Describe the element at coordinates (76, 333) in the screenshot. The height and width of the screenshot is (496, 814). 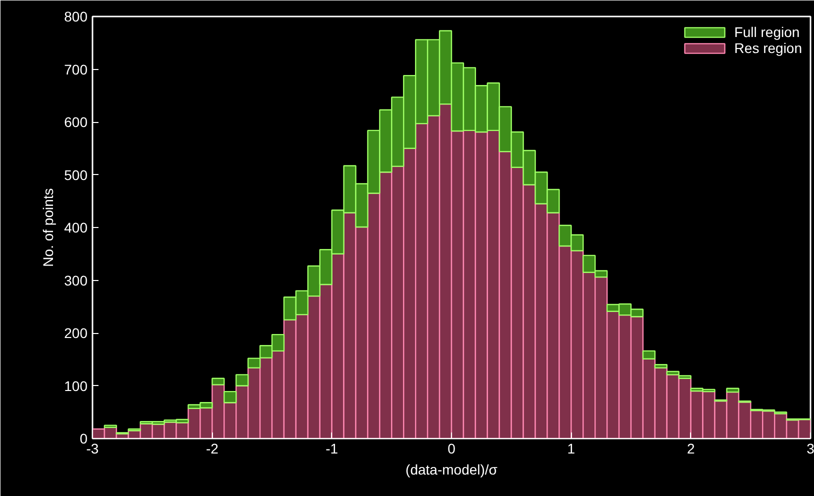
I see `y-tick-label: 200` at that location.